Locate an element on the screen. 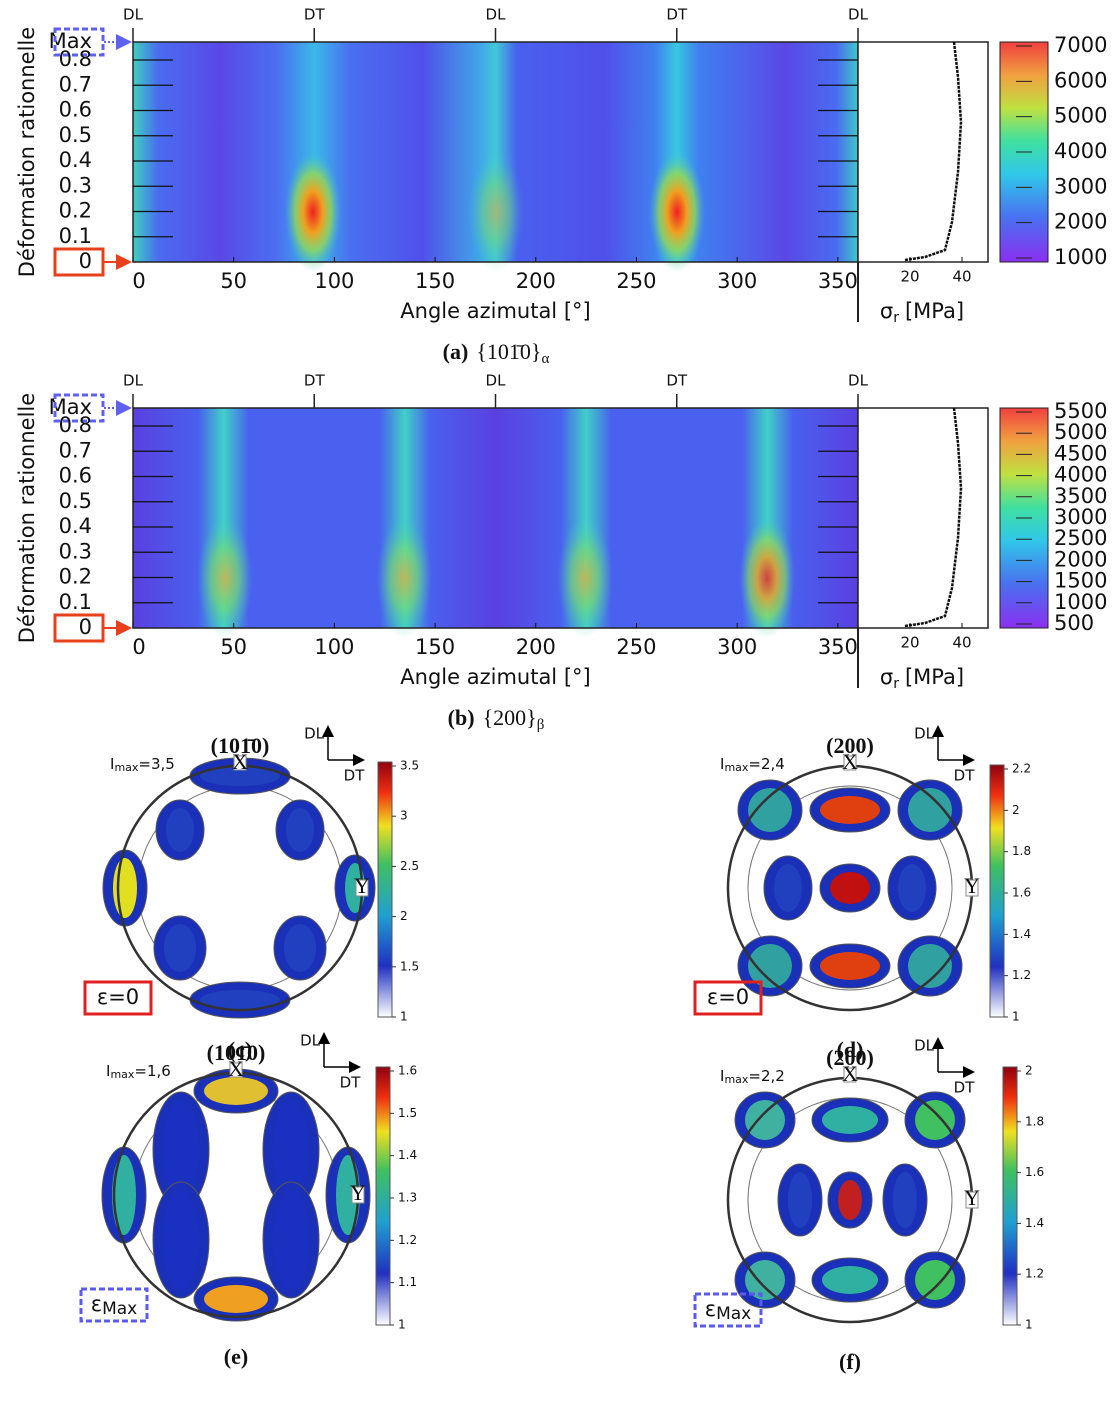 Image resolution: width=1116 pixels, height=1408 pixels. y-marker: Y is located at coordinates (358, 1192).